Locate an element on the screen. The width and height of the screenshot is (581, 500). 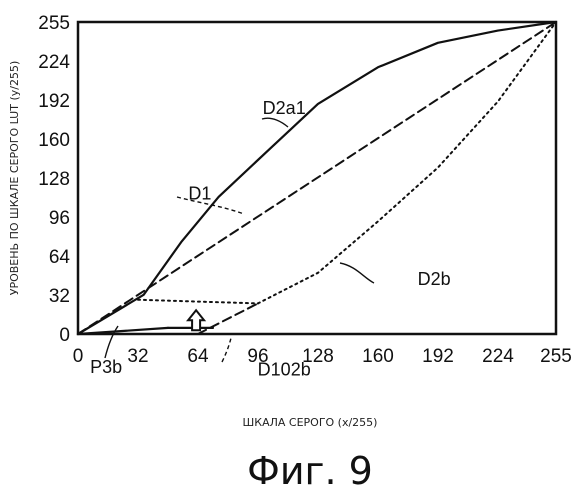
series-label-p3b: P3b is located at coordinates (106, 367).